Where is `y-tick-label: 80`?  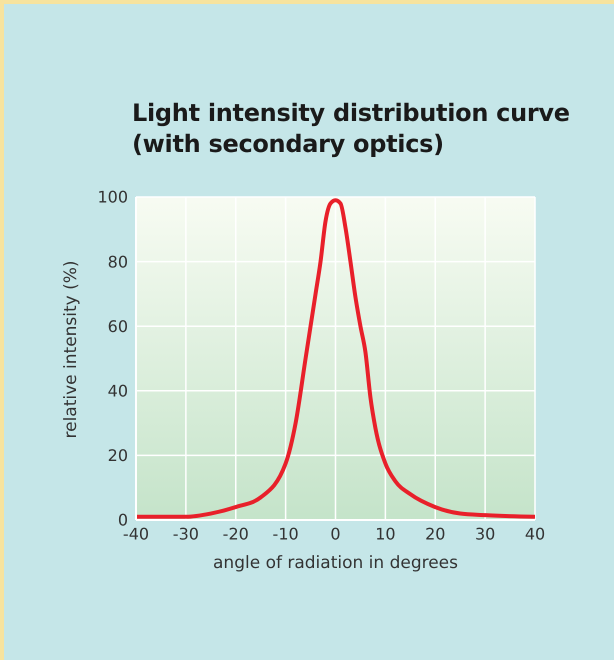 y-tick-label: 80 is located at coordinates (118, 262).